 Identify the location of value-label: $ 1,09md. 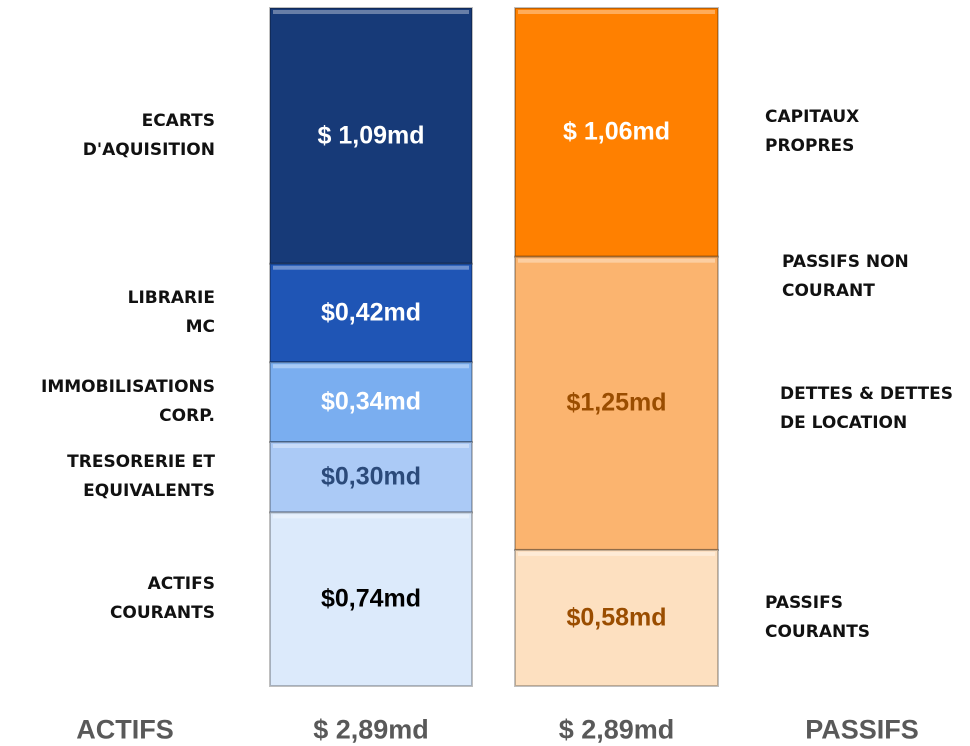
(371, 135).